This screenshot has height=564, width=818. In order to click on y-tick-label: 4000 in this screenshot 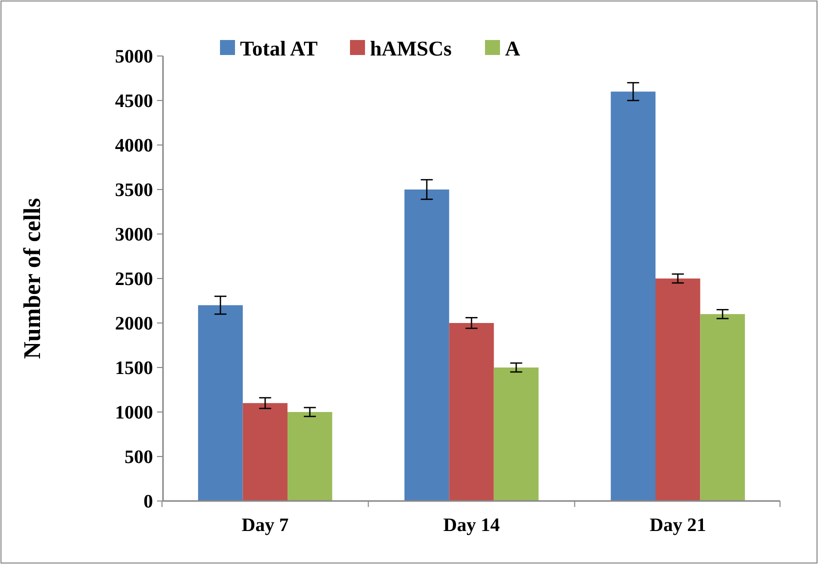, I will do `click(134, 146)`.